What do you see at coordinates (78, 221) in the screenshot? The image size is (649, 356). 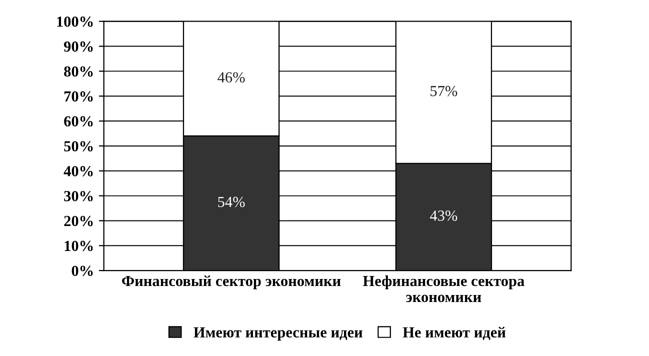 I see `y-tick-label: 20%` at bounding box center [78, 221].